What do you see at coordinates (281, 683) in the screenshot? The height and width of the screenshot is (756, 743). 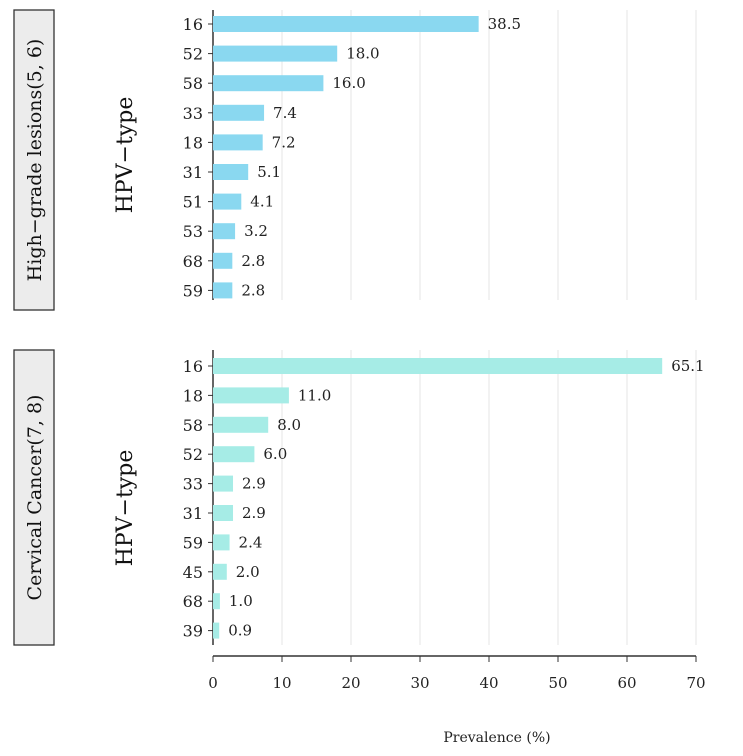 I see `x-tick-label: 10` at bounding box center [281, 683].